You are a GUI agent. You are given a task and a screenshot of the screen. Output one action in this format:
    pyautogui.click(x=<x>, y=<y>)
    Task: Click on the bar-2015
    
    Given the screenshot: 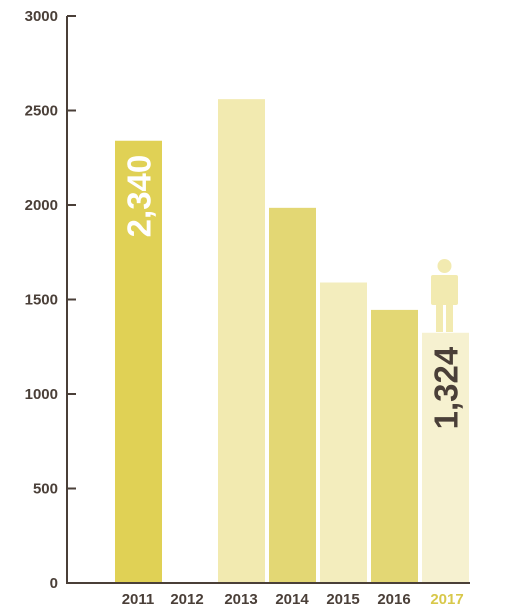 What is the action you would take?
    pyautogui.click(x=343, y=432)
    